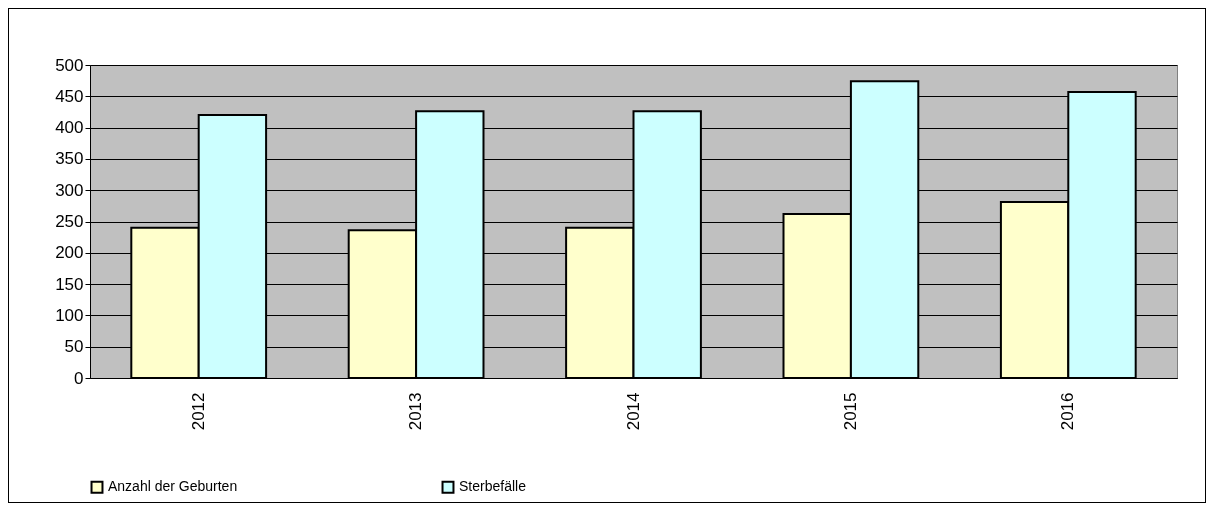  I want to click on y-tick-label: 300, so click(69, 190).